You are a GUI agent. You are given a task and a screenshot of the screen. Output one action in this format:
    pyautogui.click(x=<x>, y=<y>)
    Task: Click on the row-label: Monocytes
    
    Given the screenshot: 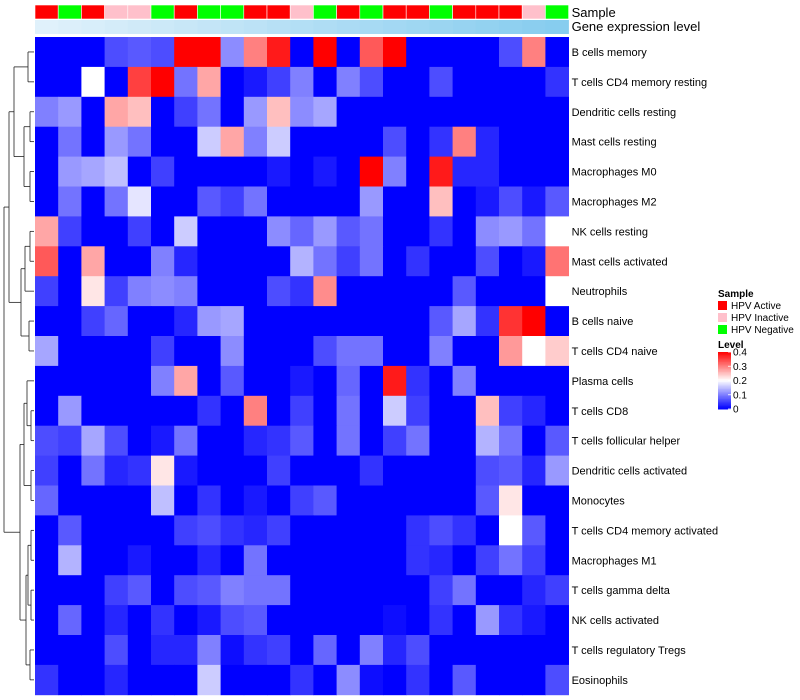 What is the action you would take?
    pyautogui.click(x=599, y=501)
    